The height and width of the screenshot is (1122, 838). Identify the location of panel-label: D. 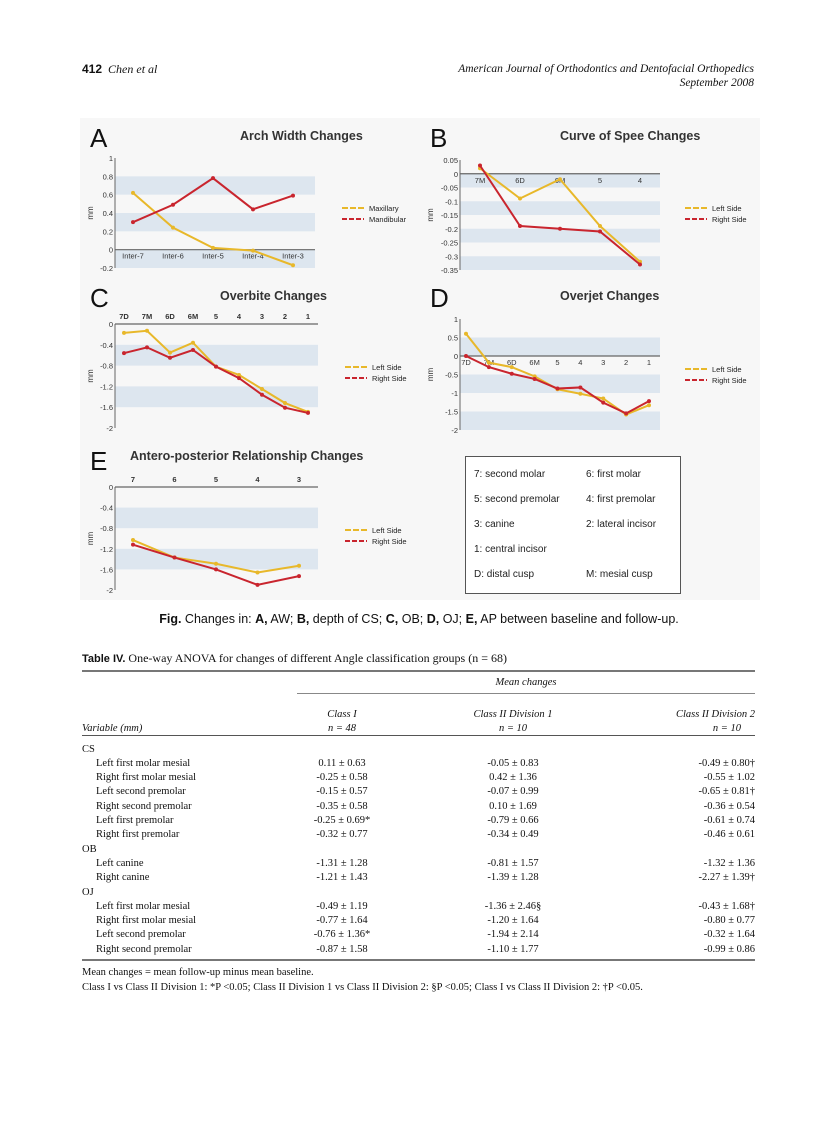
(439, 298).